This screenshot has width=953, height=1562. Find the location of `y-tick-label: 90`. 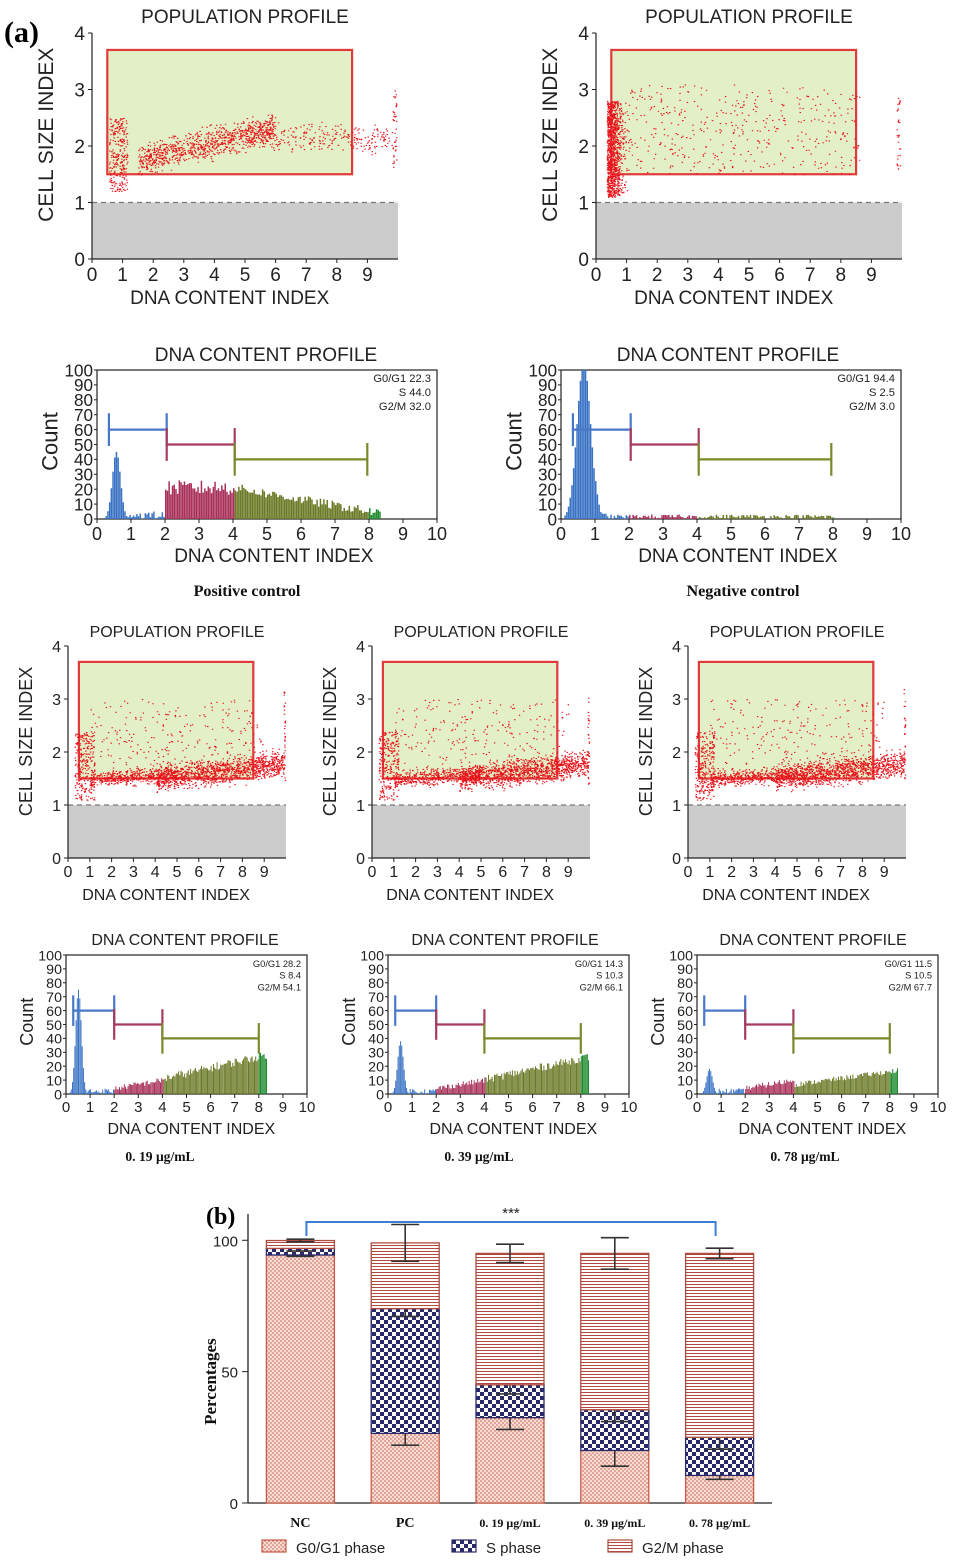

y-tick-label: 90 is located at coordinates (54, 970).